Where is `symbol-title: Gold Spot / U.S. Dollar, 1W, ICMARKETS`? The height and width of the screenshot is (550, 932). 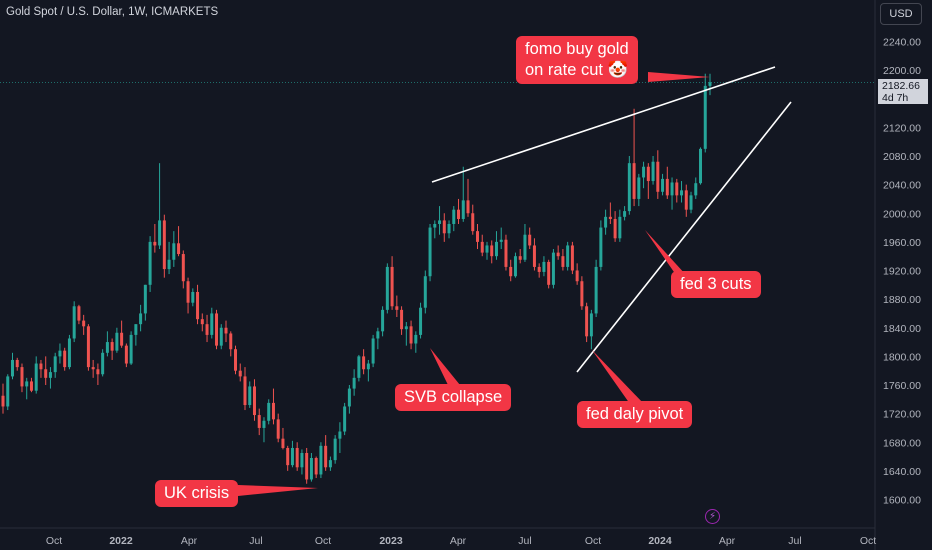
symbol-title: Gold Spot / U.S. Dollar, 1W, ICMARKETS is located at coordinates (112, 12).